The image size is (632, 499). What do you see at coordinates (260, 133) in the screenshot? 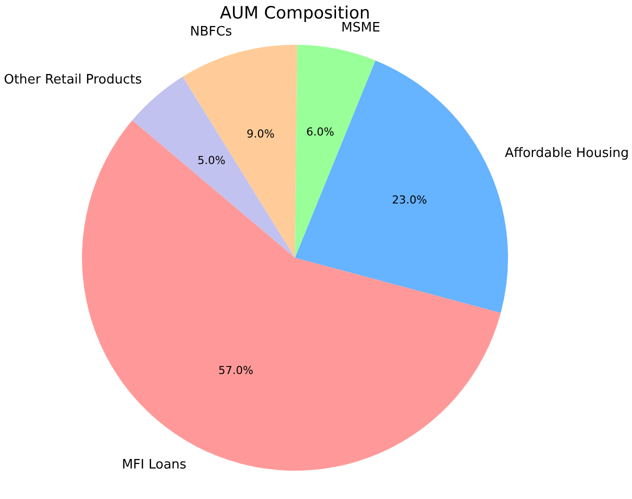
I see `data-label: 9.0%` at bounding box center [260, 133].